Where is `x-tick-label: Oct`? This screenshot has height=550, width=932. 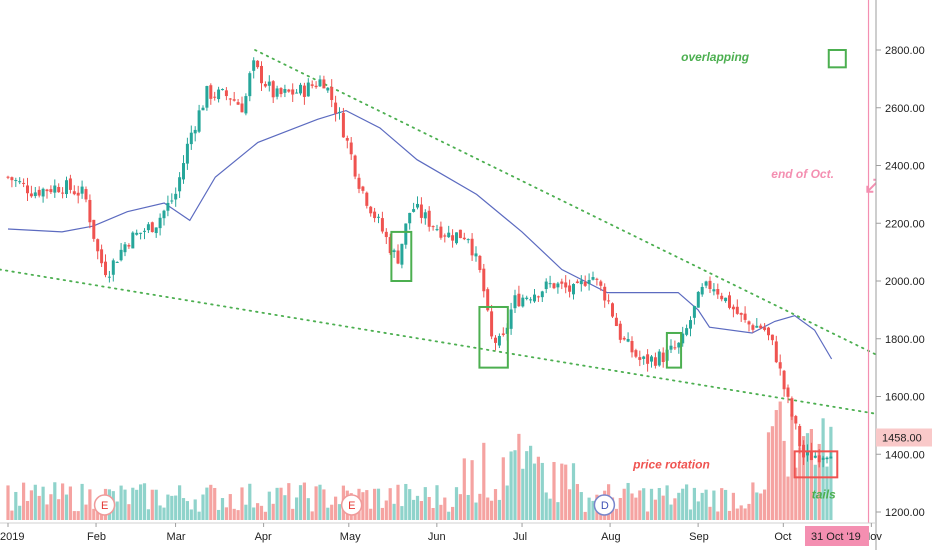
x-tick-label: Oct is located at coordinates (782, 537).